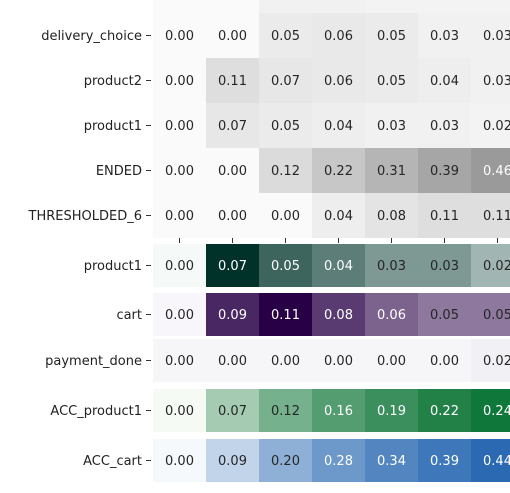  What do you see at coordinates (331, 410) in the screenshot?
I see `heatmap-block-green: 0.00 0.07 0.12 0.16 0.19 0.22 0.24` at bounding box center [331, 410].